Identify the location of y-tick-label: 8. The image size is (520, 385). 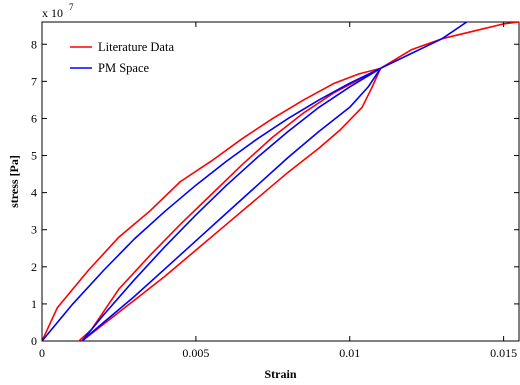
(34, 44).